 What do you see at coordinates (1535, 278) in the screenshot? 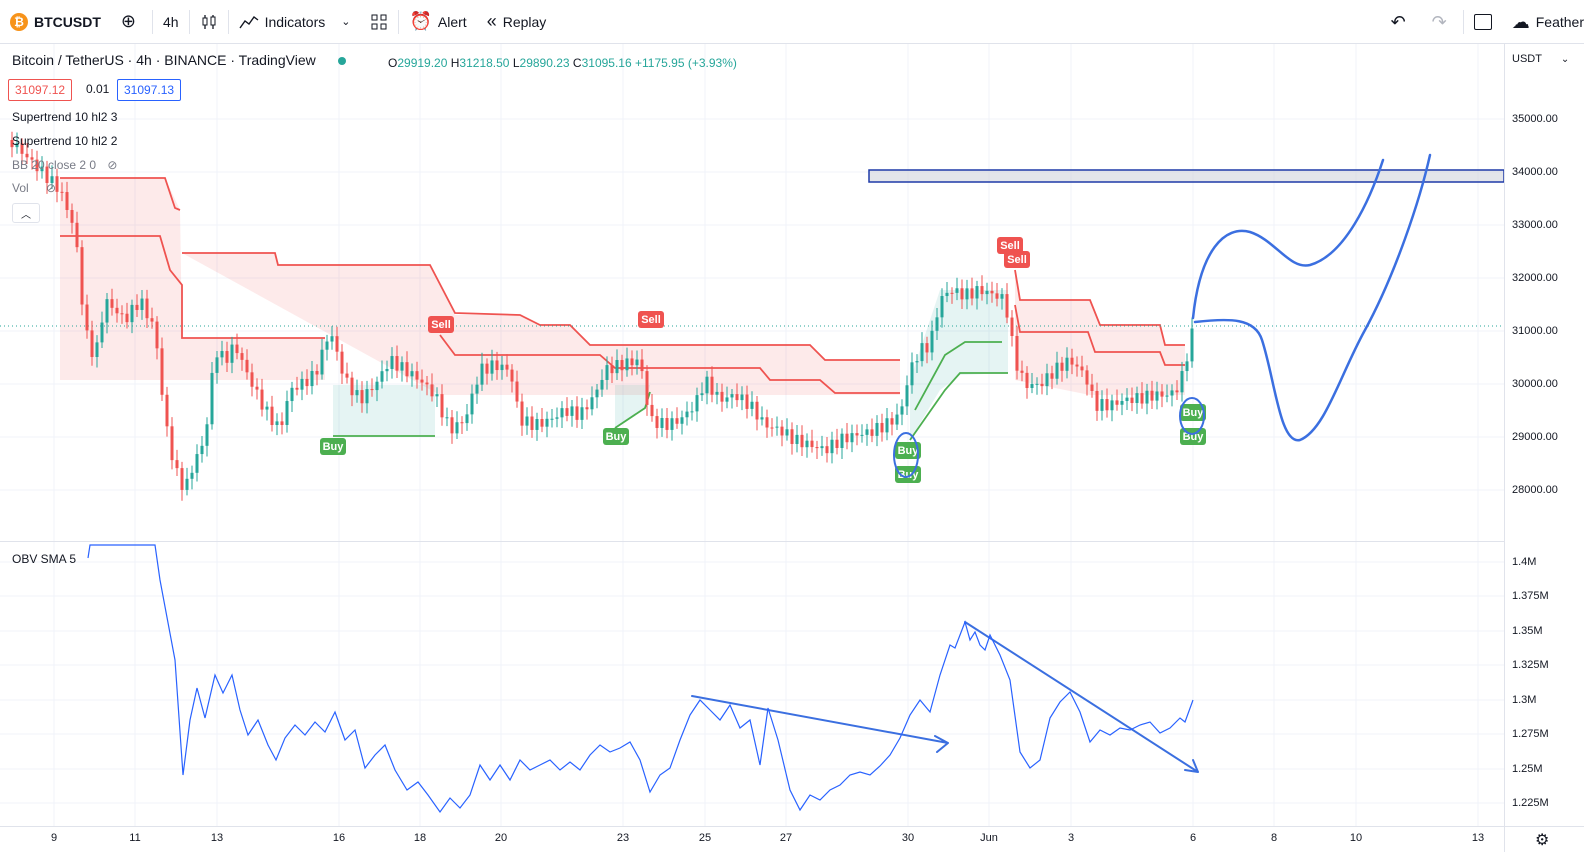
I see `price-tick: 32000.00` at bounding box center [1535, 278].